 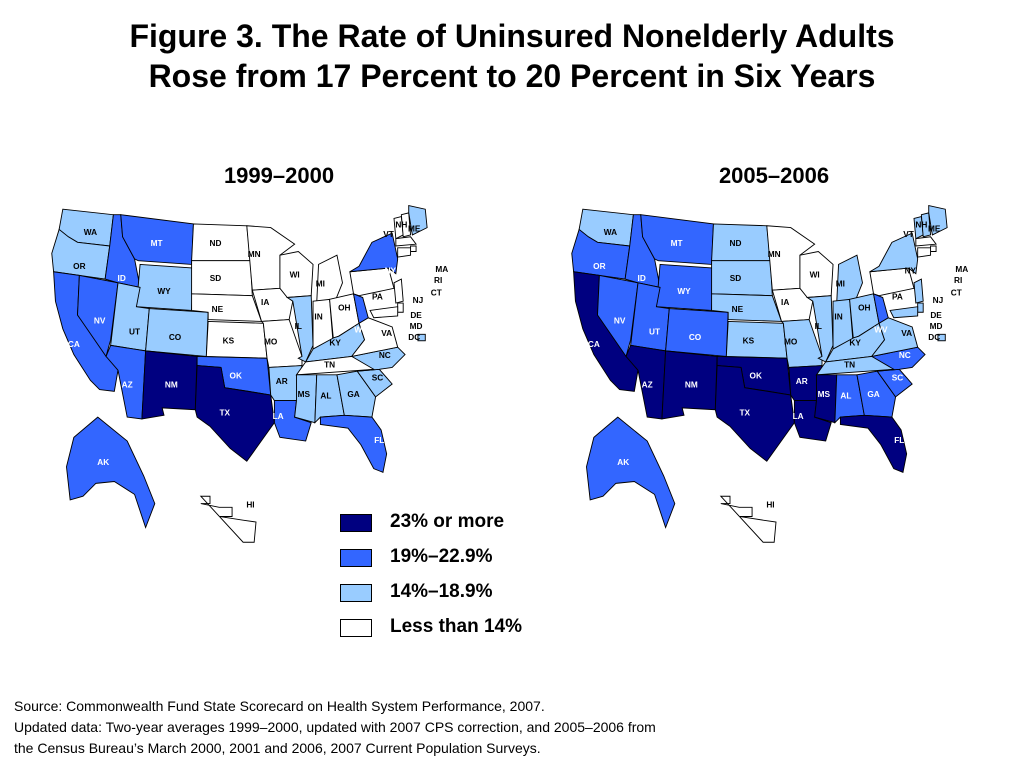 I want to click on state-ne, so click(x=227, y=307).